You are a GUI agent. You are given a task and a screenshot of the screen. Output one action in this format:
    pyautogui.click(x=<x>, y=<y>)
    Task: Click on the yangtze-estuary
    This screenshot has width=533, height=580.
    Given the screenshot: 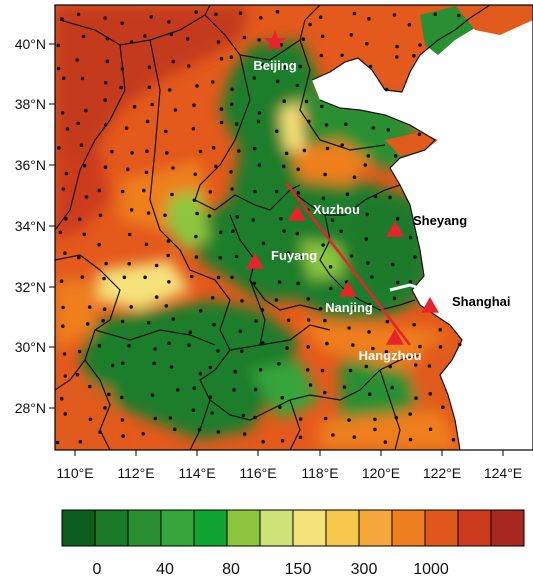 What is the action you would take?
    pyautogui.click(x=415, y=292)
    